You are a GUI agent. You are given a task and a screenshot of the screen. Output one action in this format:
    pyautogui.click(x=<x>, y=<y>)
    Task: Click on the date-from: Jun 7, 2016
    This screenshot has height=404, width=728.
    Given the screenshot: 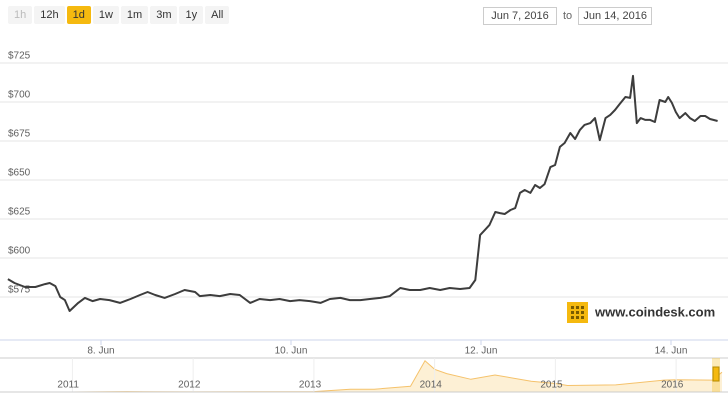 What is the action you would take?
    pyautogui.click(x=520, y=16)
    